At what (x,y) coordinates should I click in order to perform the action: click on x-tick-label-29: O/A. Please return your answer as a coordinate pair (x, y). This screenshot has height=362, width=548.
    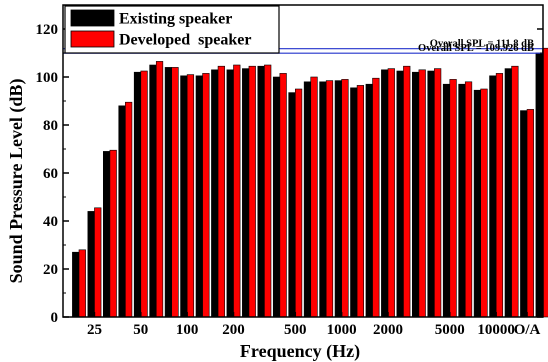
    Looking at the image, I should click on (527, 330).